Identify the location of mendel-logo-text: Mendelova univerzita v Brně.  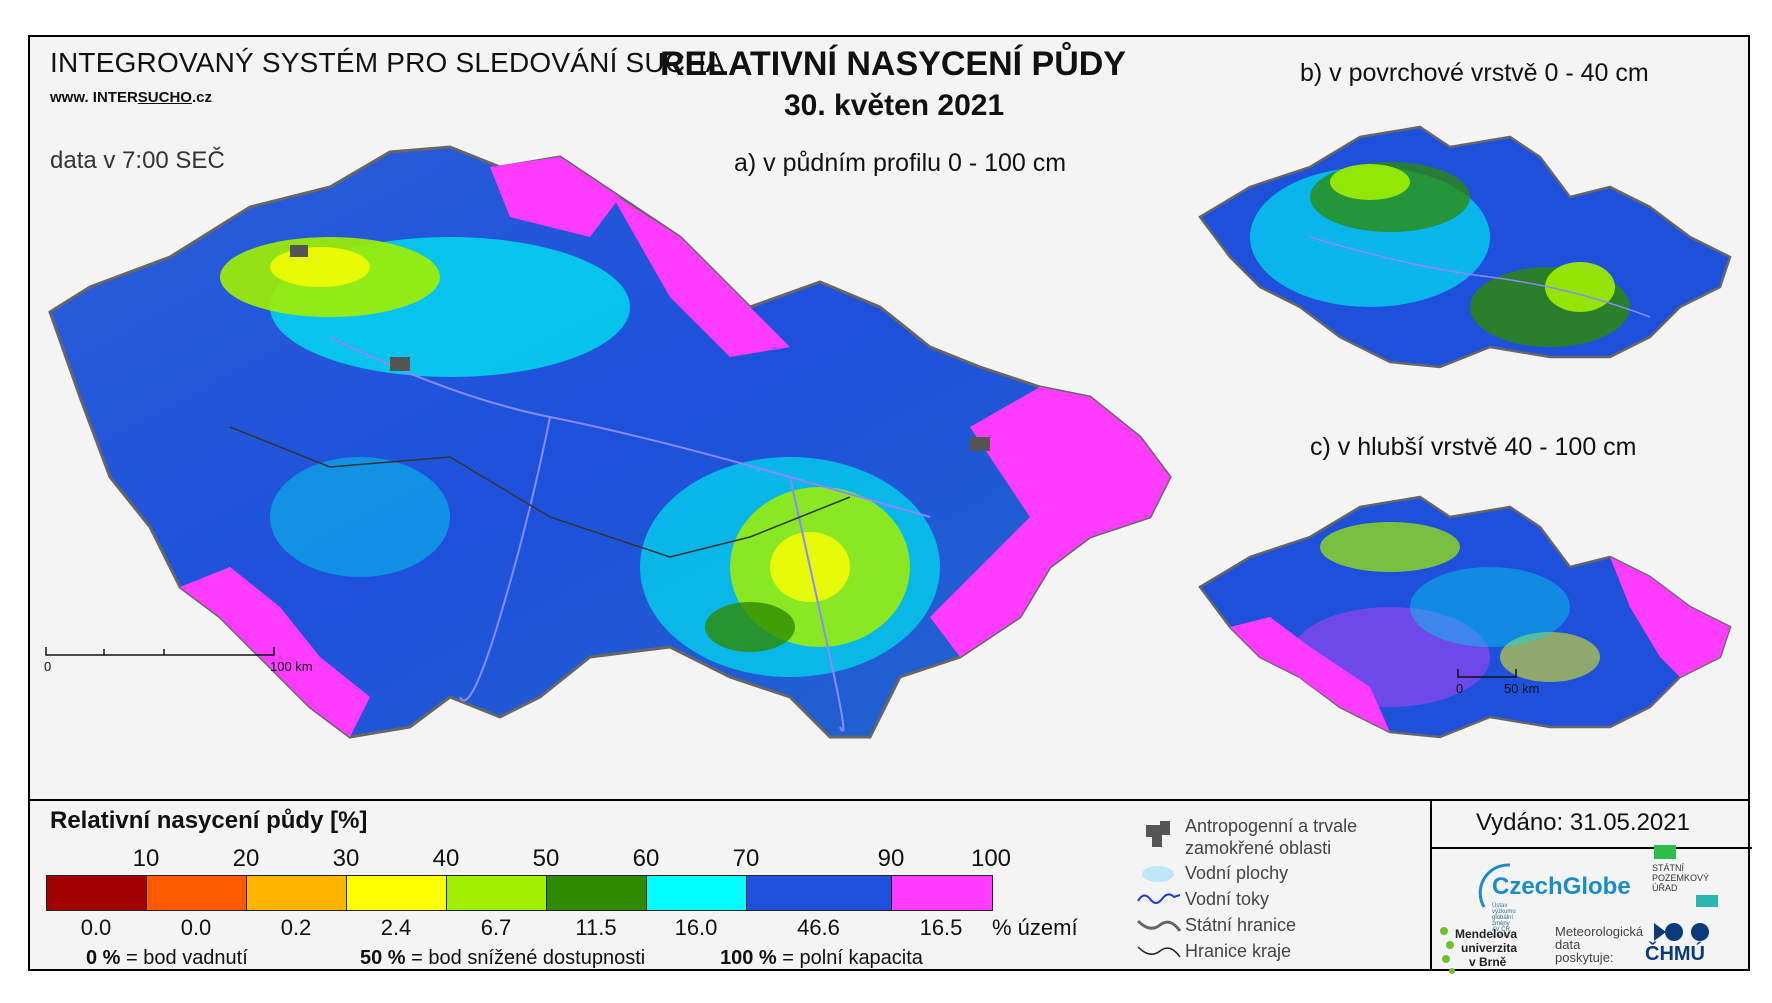
(1486, 948).